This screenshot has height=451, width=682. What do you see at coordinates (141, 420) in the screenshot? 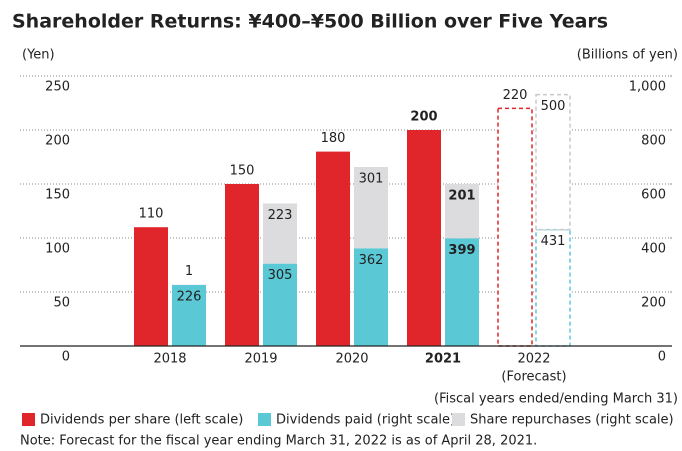
I see `legend-label: Dividends per share (left scale)` at bounding box center [141, 420].